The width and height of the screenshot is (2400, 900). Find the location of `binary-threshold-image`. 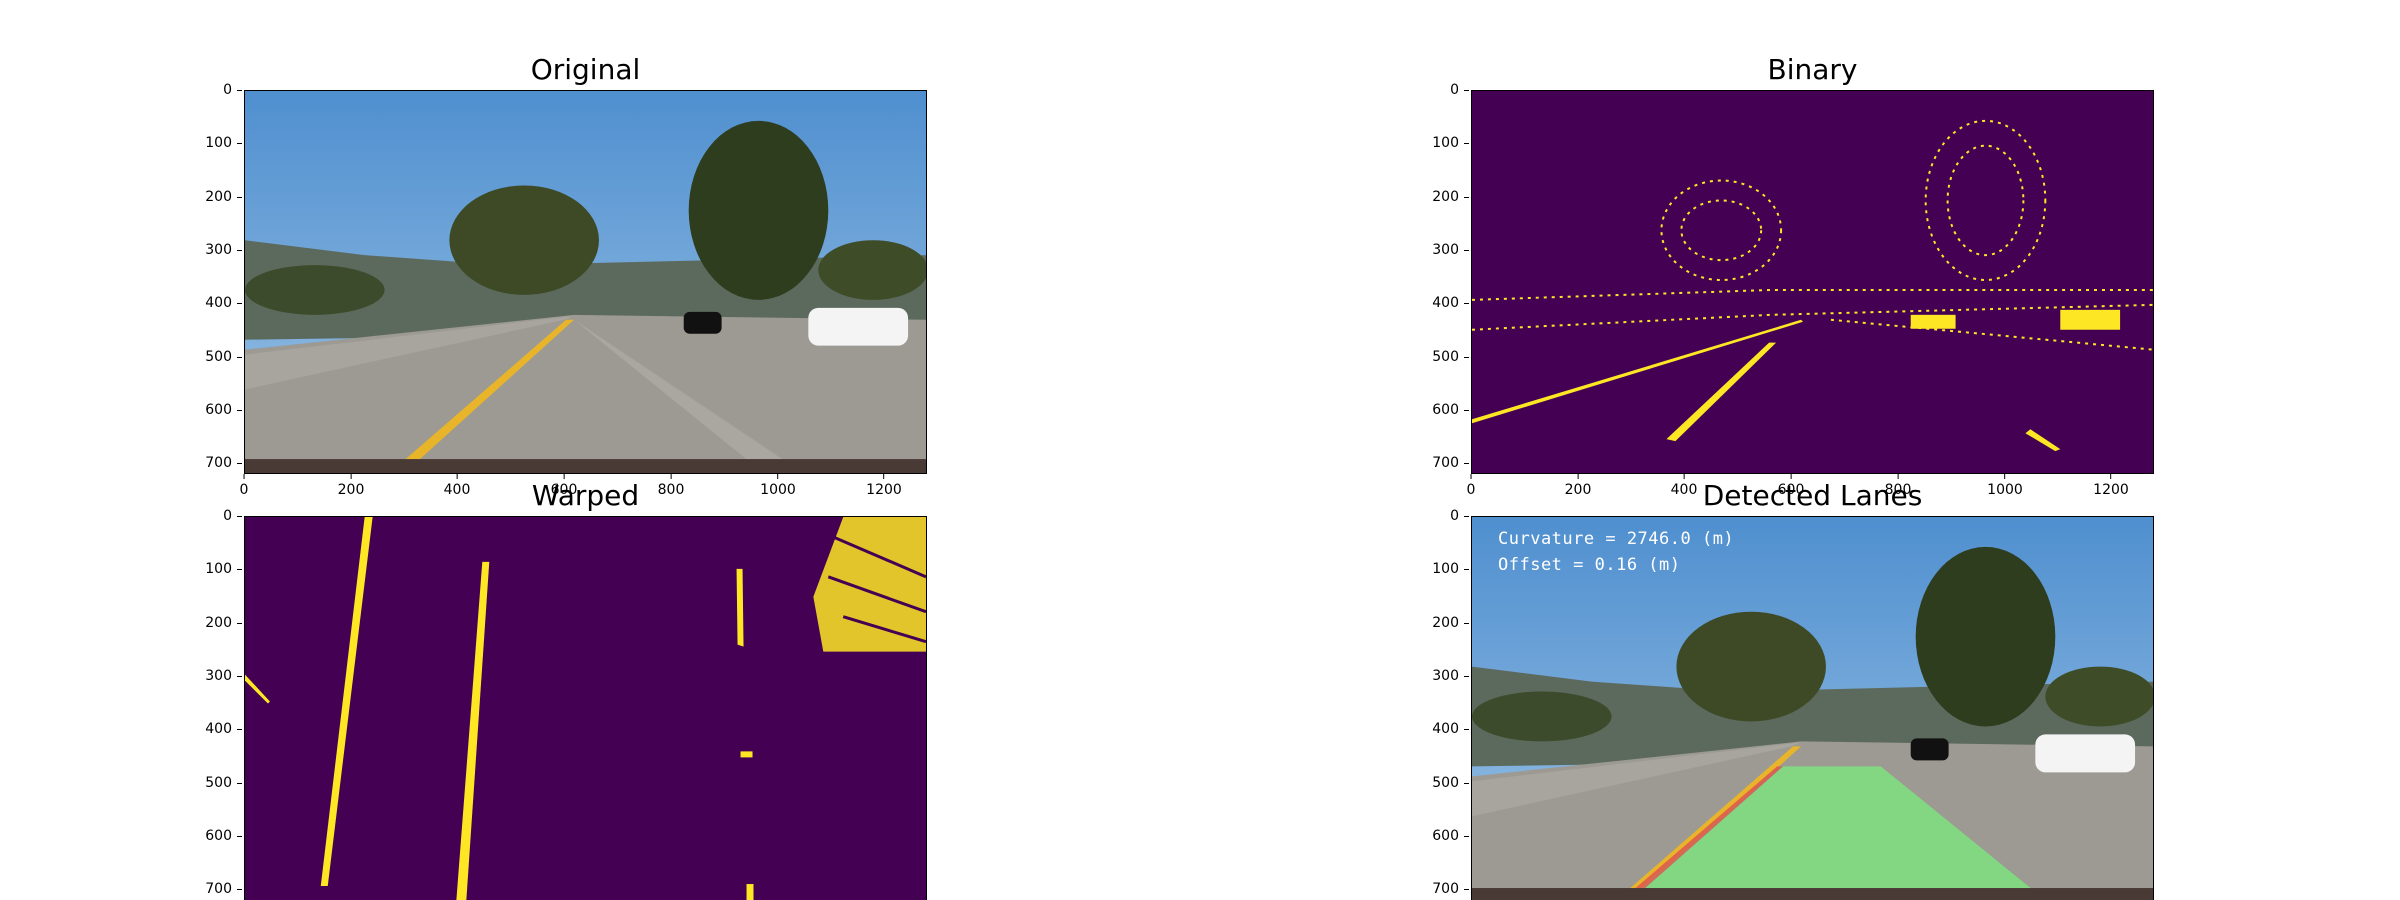

binary-threshold-image is located at coordinates (1812, 282).